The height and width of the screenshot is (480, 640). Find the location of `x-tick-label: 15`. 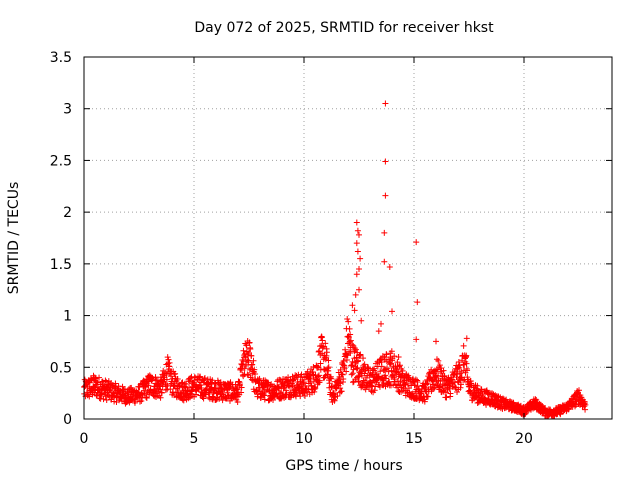

x-tick-label: 15 is located at coordinates (414, 439).